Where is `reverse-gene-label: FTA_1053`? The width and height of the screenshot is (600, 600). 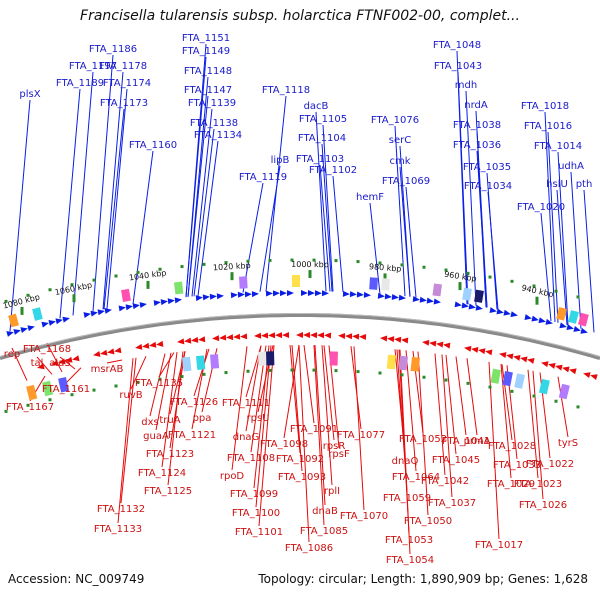
reverse-gene-label: FTA_1053 is located at coordinates (409, 540).